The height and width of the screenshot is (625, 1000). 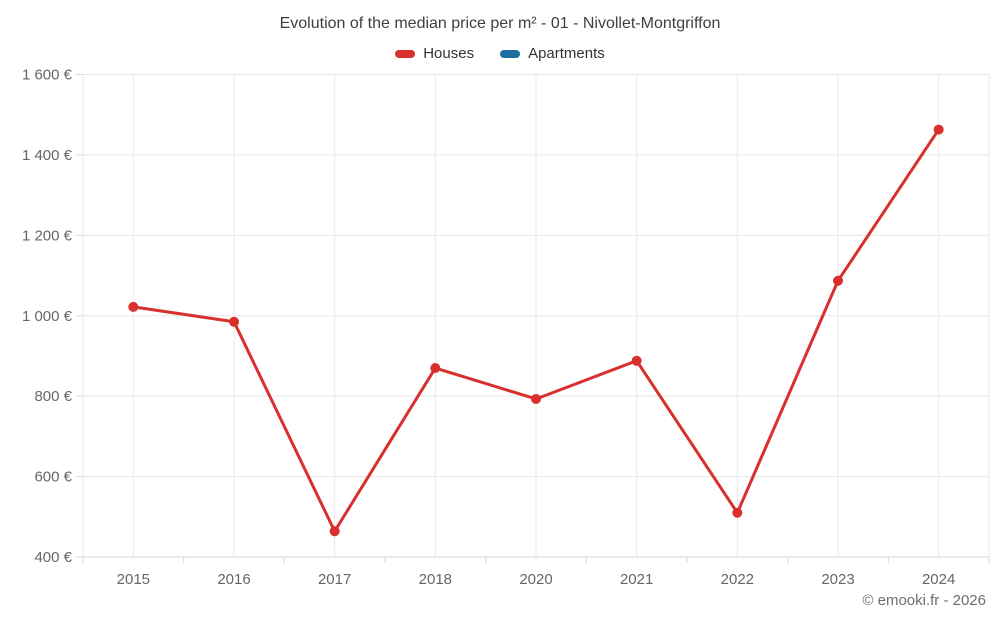 What do you see at coordinates (566, 53) in the screenshot?
I see `legend-label: Apartments` at bounding box center [566, 53].